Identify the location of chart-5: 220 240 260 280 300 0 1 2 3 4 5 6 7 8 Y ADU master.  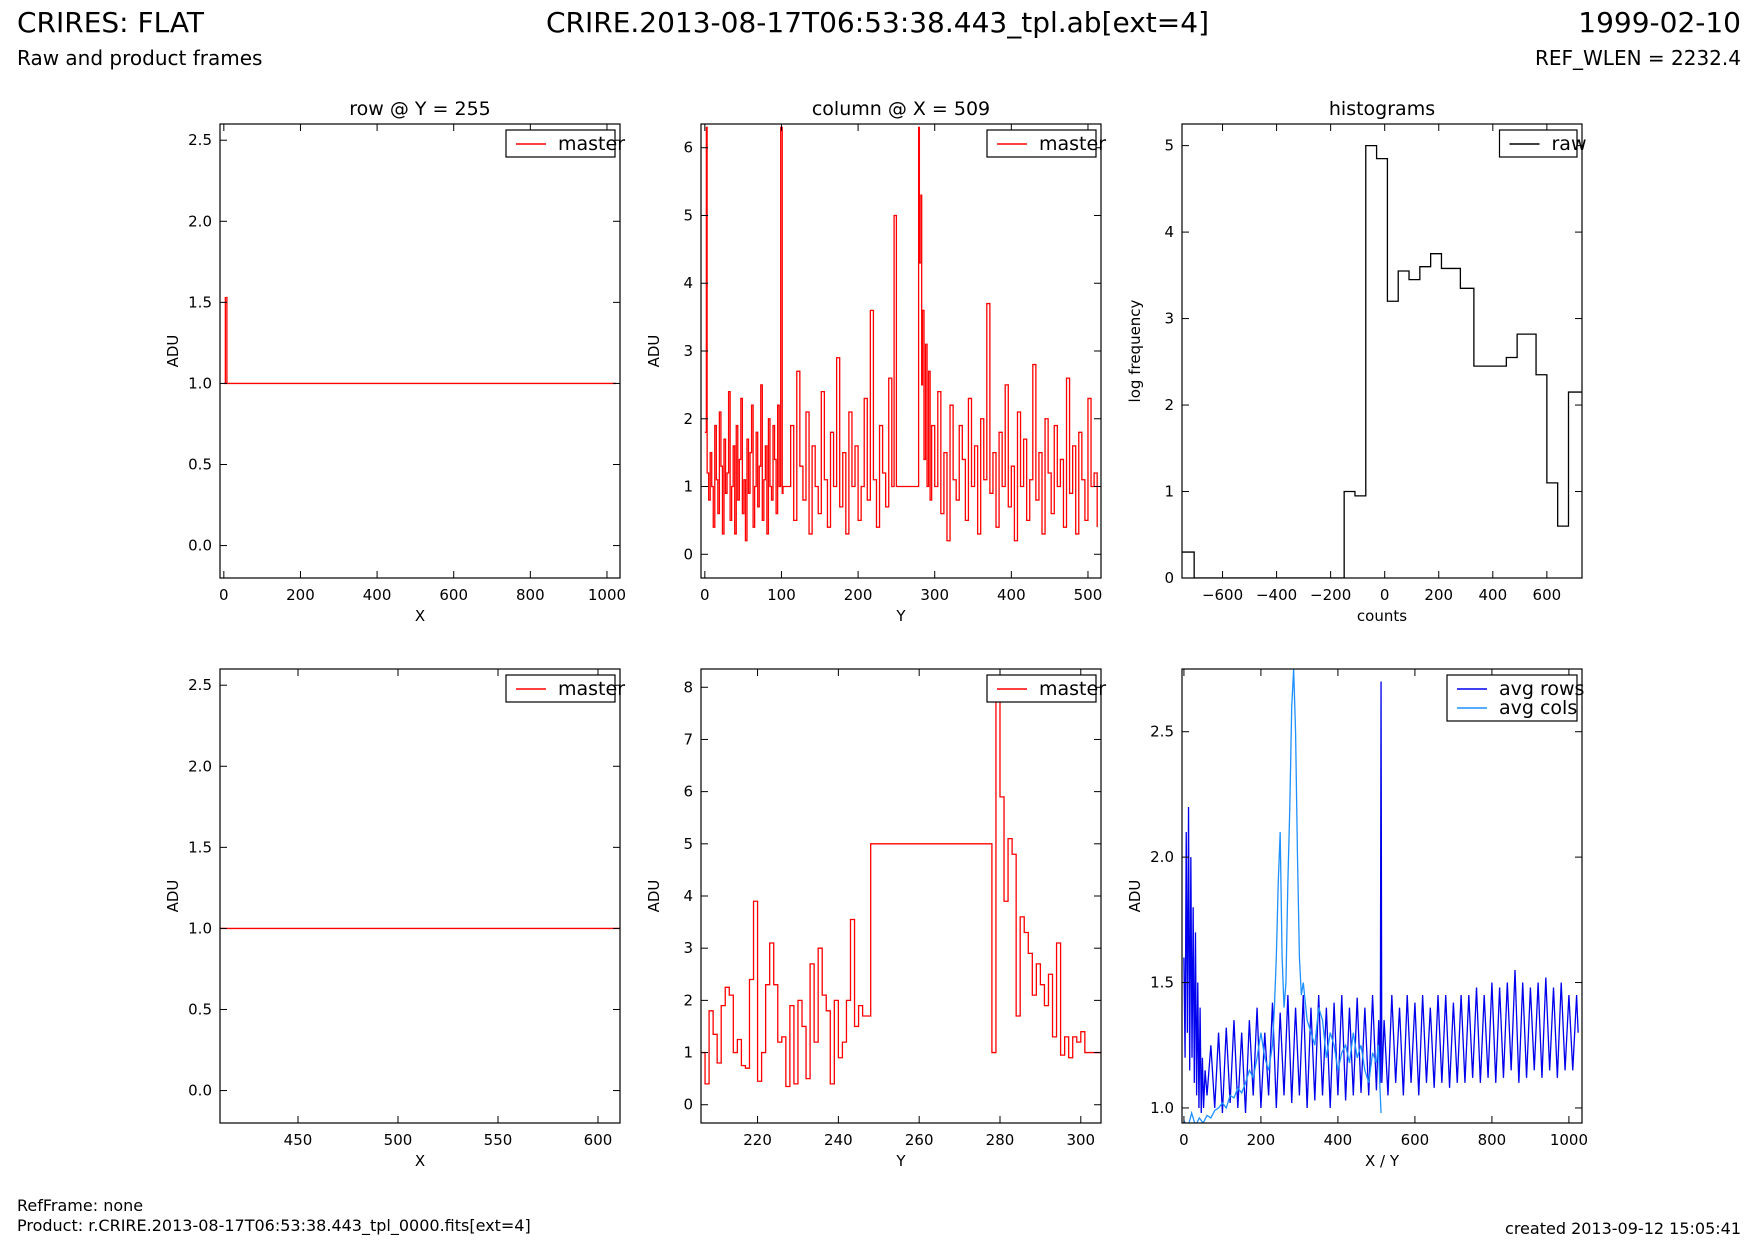
(875, 919).